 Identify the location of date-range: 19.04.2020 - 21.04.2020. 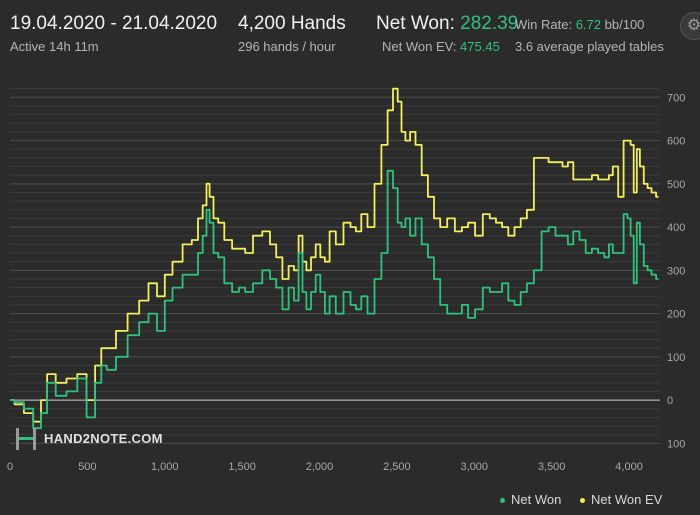
(114, 23).